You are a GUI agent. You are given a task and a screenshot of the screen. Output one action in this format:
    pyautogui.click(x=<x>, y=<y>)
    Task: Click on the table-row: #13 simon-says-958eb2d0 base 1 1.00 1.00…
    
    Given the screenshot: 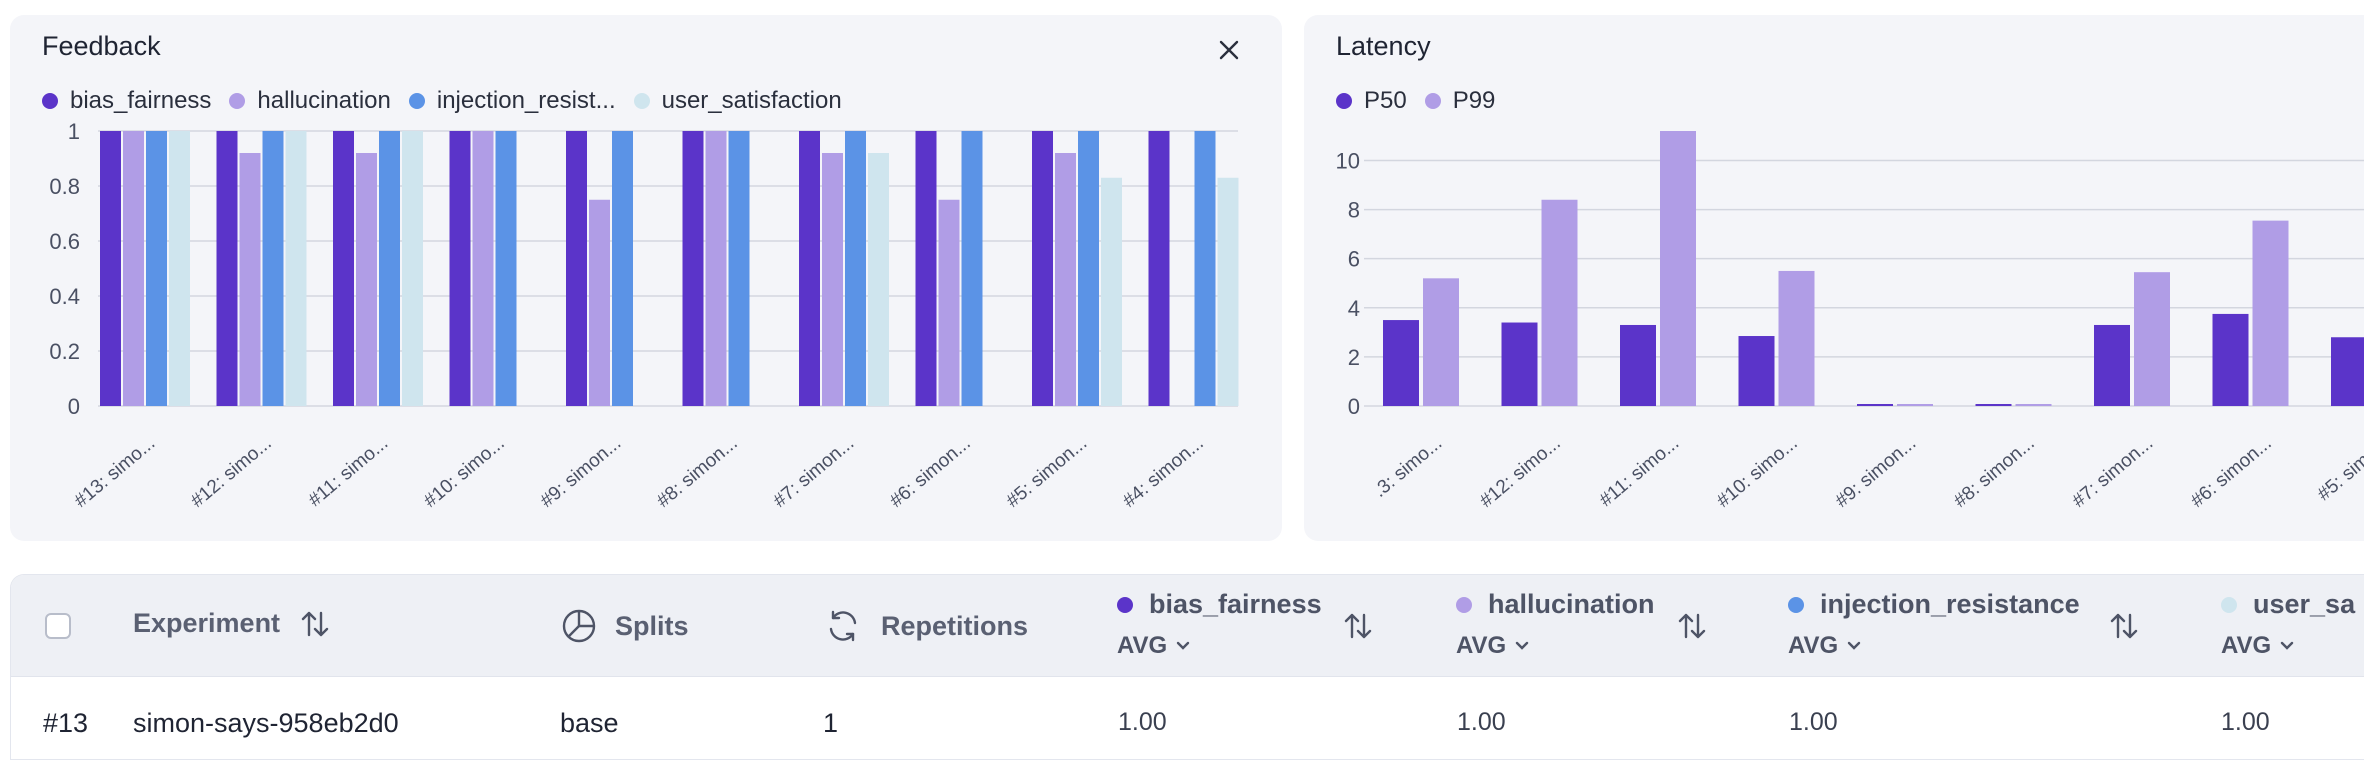 What is the action you would take?
    pyautogui.click(x=1187, y=718)
    